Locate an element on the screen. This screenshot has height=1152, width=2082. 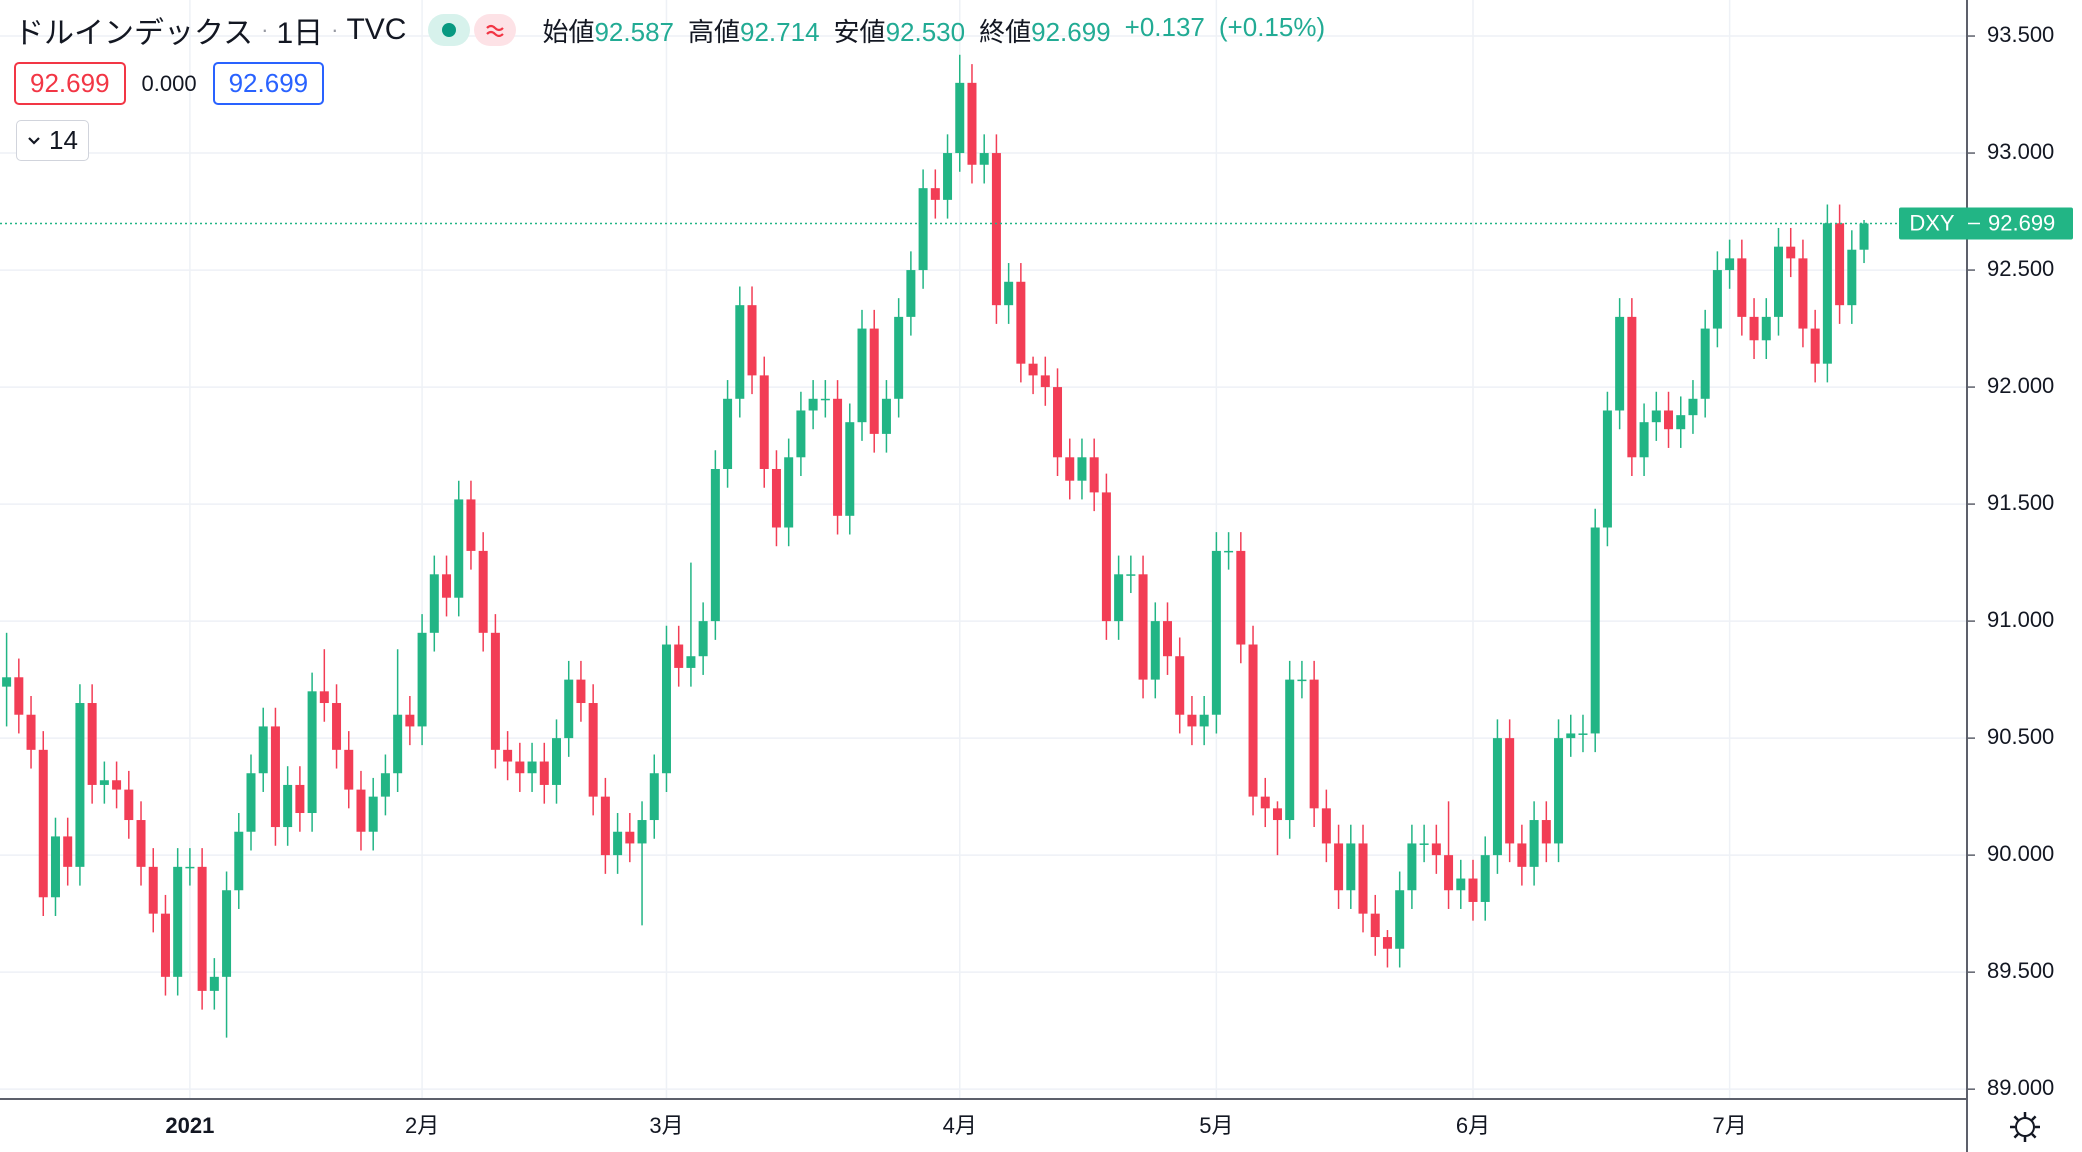
status-dot is located at coordinates (449, 30).